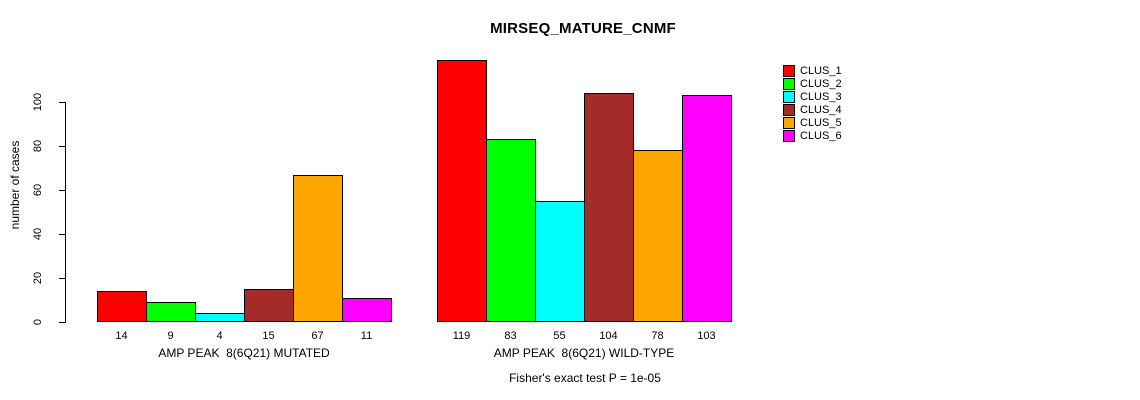 The height and width of the screenshot is (400, 1140). I want to click on bar-value-label: 103, so click(706, 336).